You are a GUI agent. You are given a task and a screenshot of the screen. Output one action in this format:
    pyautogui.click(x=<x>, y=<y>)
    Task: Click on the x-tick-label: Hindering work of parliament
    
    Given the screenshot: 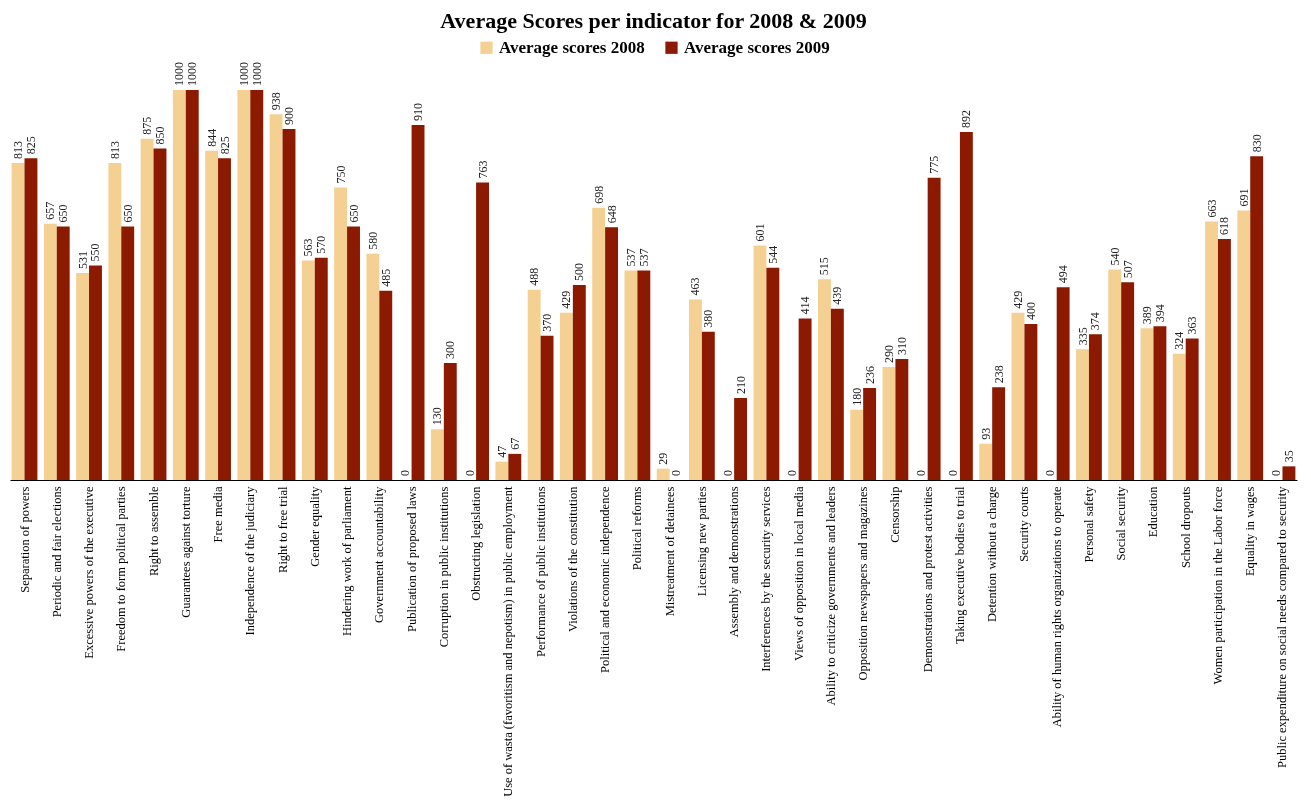 What is the action you would take?
    pyautogui.click(x=347, y=561)
    